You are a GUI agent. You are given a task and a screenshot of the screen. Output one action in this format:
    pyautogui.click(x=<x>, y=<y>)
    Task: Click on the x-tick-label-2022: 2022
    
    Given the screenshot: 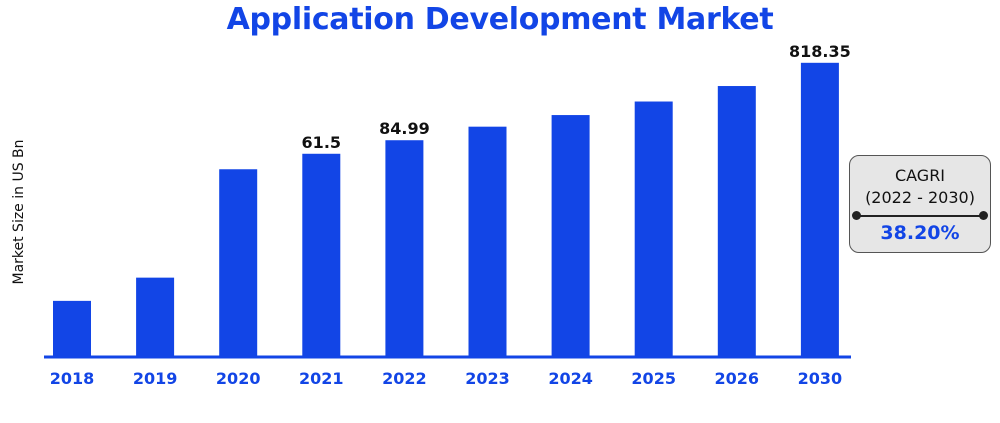 What is the action you would take?
    pyautogui.click(x=404, y=378)
    